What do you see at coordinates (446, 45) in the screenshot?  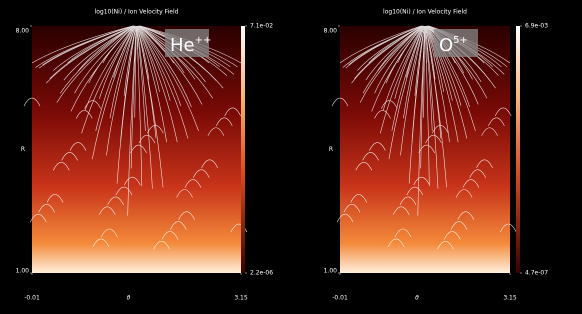 I see `ion-name: O` at bounding box center [446, 45].